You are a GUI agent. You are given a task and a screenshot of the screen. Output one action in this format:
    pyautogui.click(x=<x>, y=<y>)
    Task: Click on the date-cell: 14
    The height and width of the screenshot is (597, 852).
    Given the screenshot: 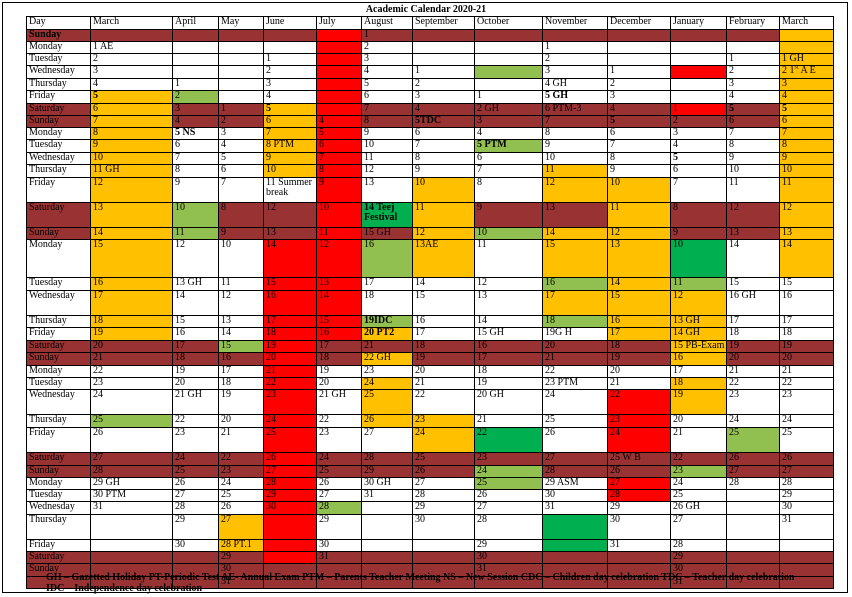 What is the action you would take?
    pyautogui.click(x=290, y=258)
    